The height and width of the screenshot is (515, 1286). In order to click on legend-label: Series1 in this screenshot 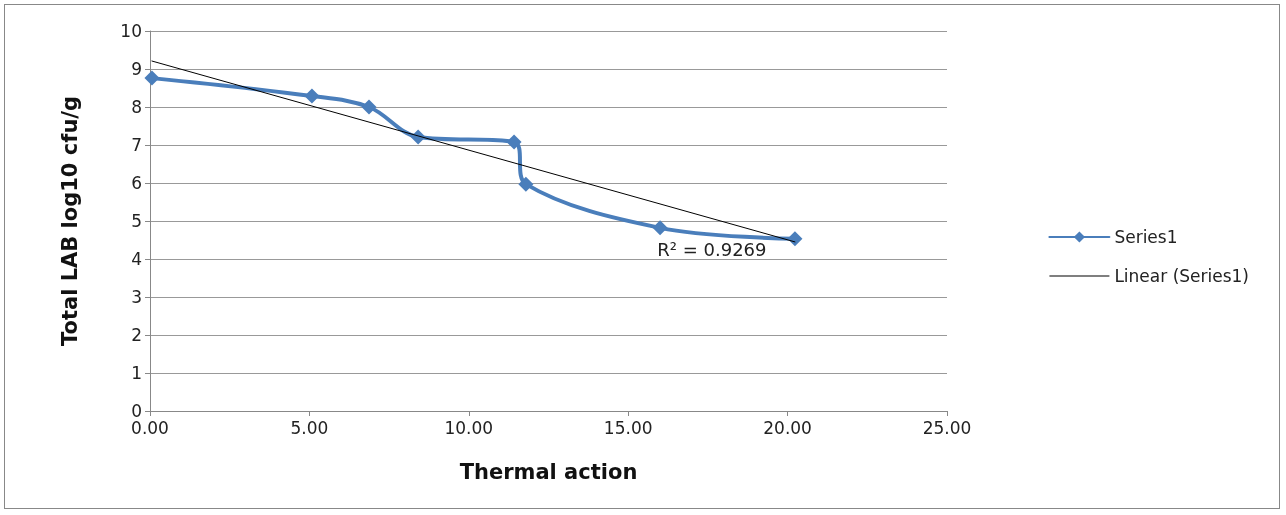, I will do `click(1146, 237)`.